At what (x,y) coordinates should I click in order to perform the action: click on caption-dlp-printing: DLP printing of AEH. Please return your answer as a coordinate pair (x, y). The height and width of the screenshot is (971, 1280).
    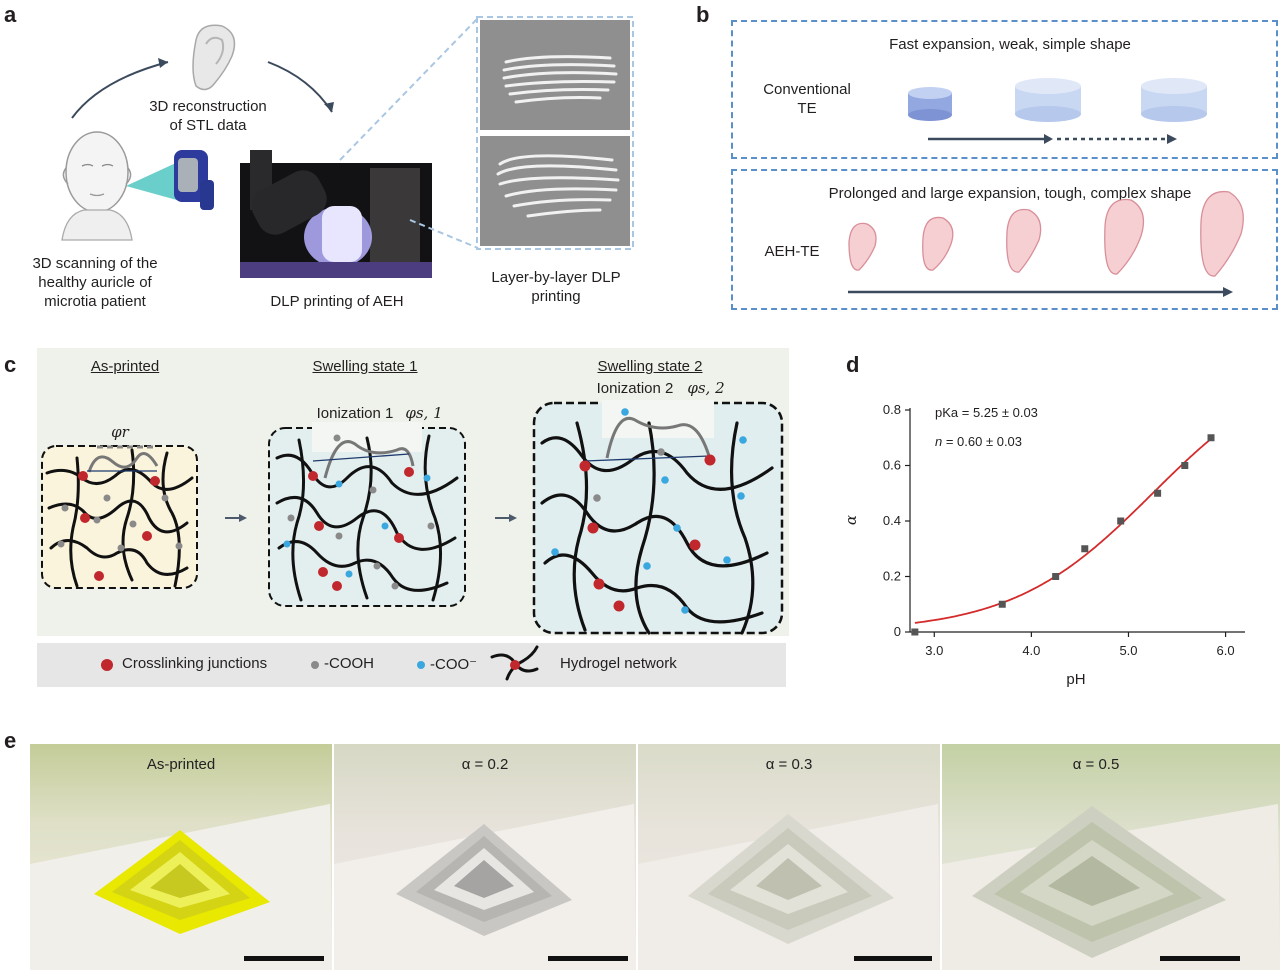
    Looking at the image, I should click on (337, 301).